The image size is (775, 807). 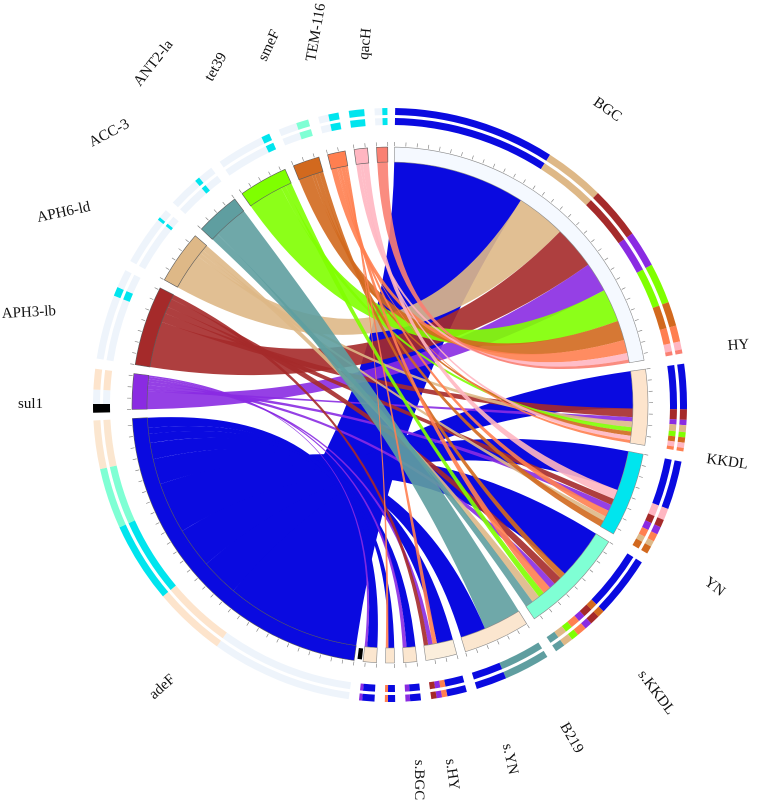 What do you see at coordinates (656, 692) in the screenshot?
I see `label-skkdl: s.KKDL` at bounding box center [656, 692].